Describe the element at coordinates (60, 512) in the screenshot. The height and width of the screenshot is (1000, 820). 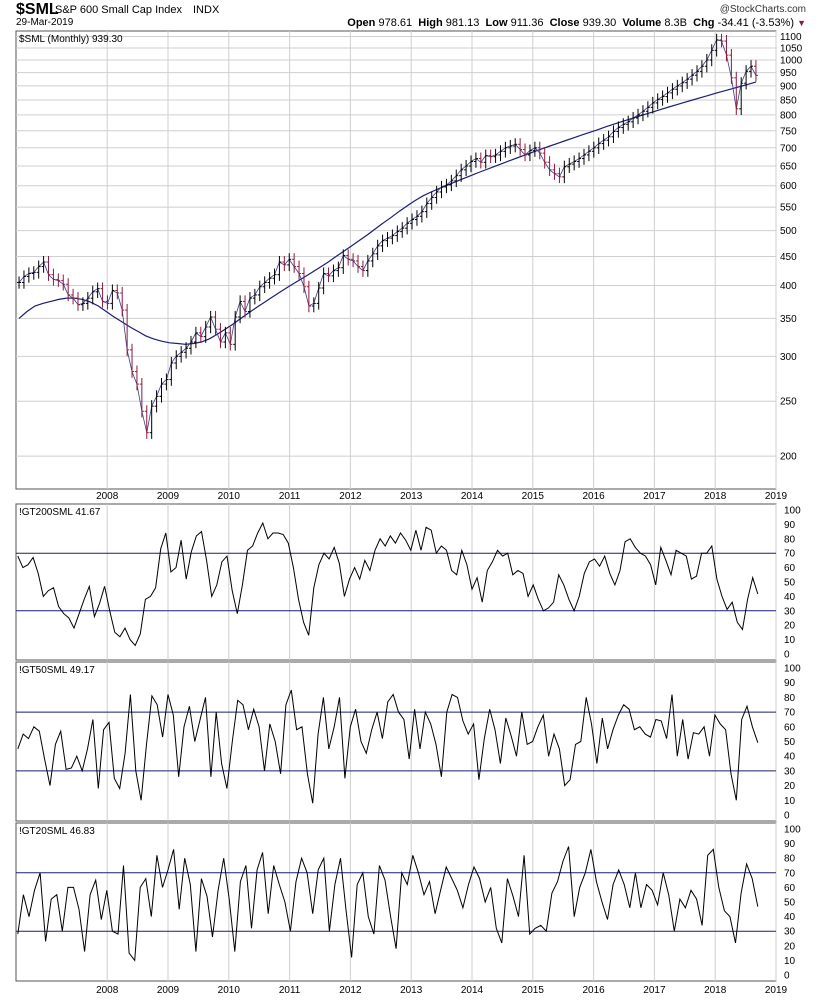
I see `breadth-legend: !GT200SML 41.67` at that location.